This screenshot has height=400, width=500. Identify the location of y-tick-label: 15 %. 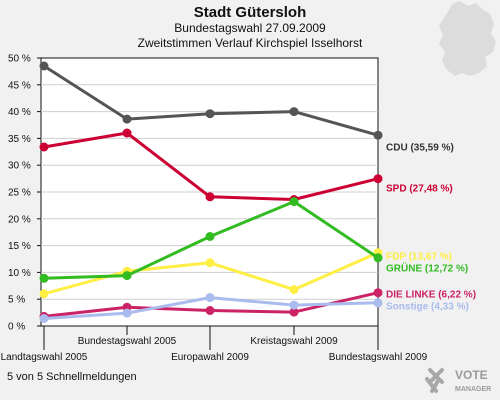
(19, 246).